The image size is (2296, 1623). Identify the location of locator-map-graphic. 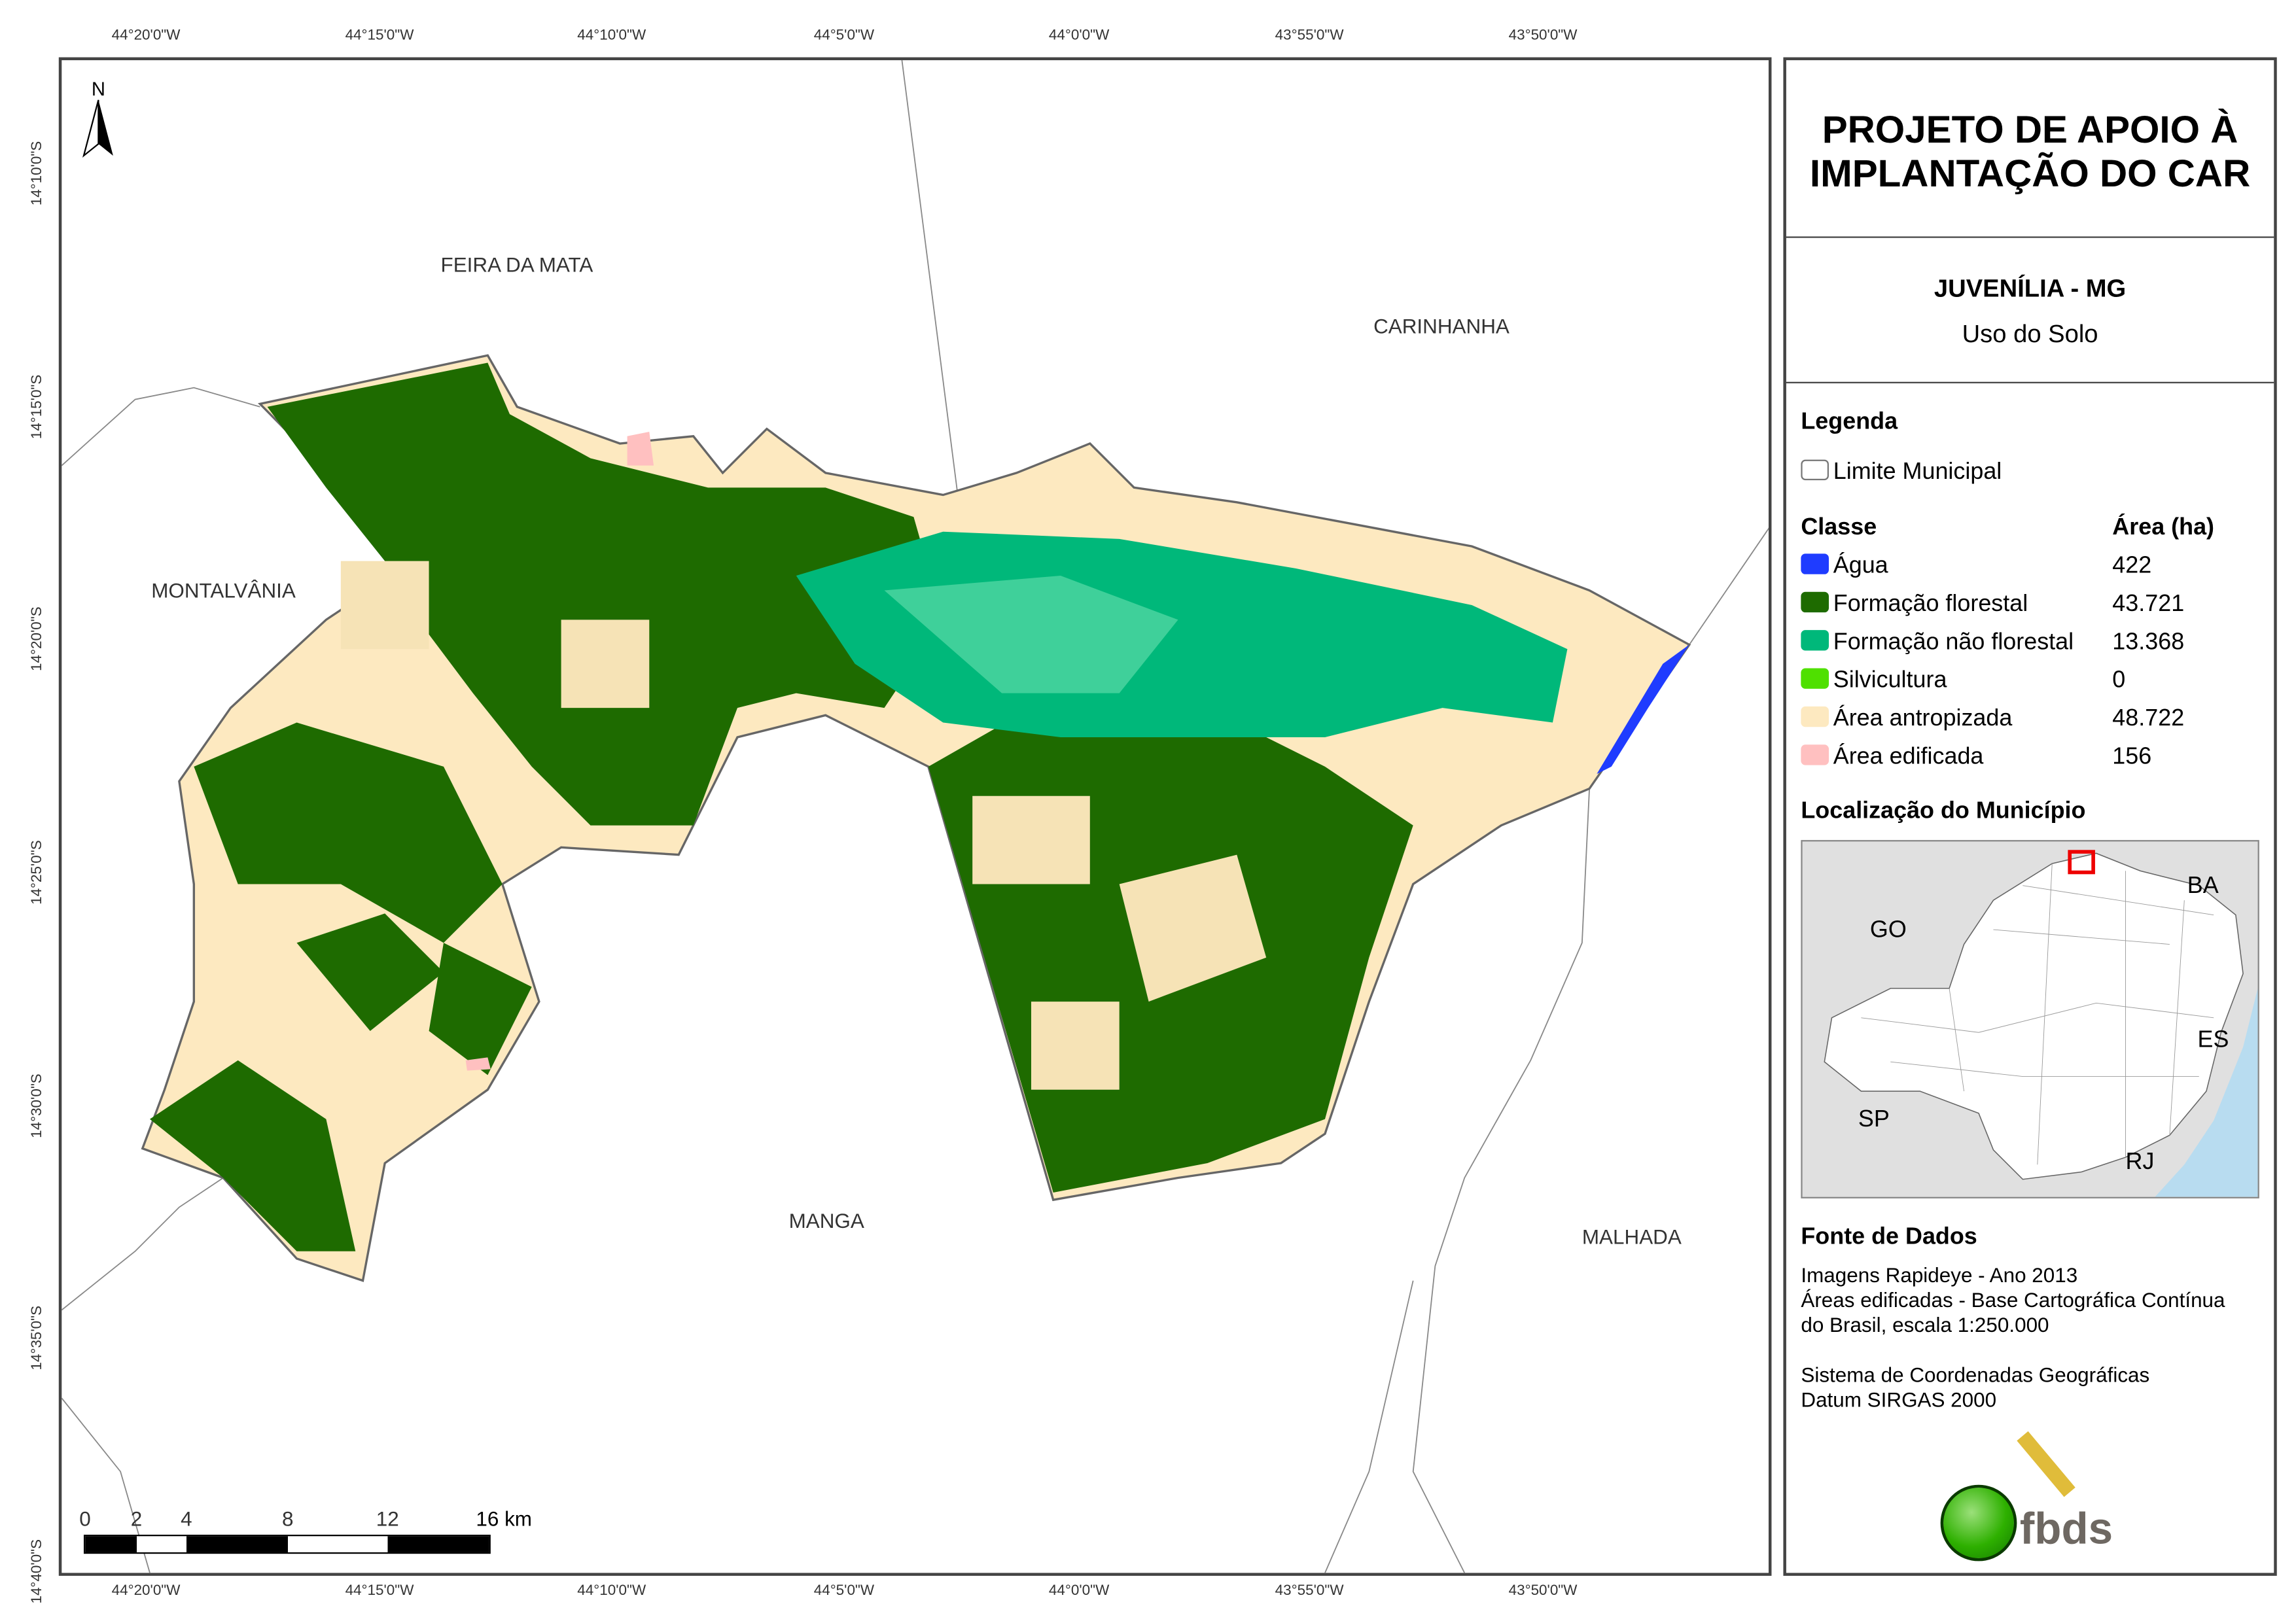
(2041, 1024).